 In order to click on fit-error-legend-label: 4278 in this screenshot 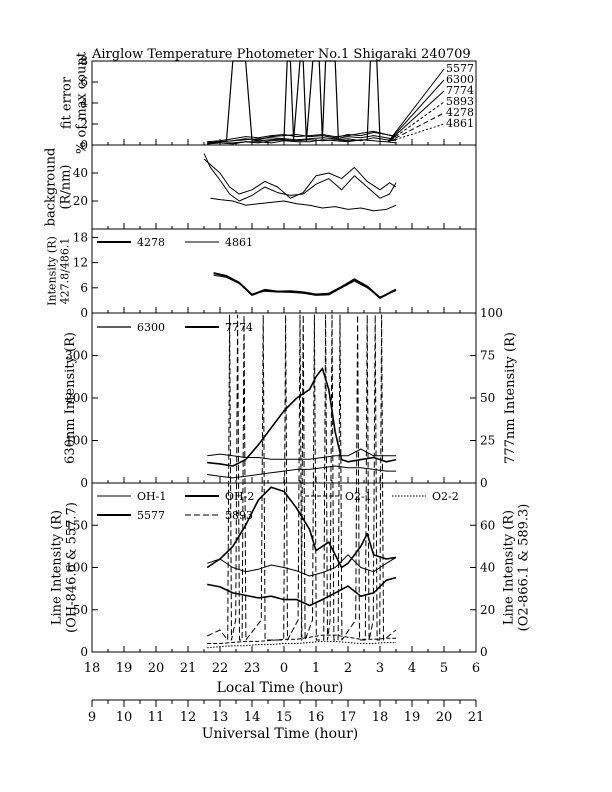, I will do `click(460, 112)`.